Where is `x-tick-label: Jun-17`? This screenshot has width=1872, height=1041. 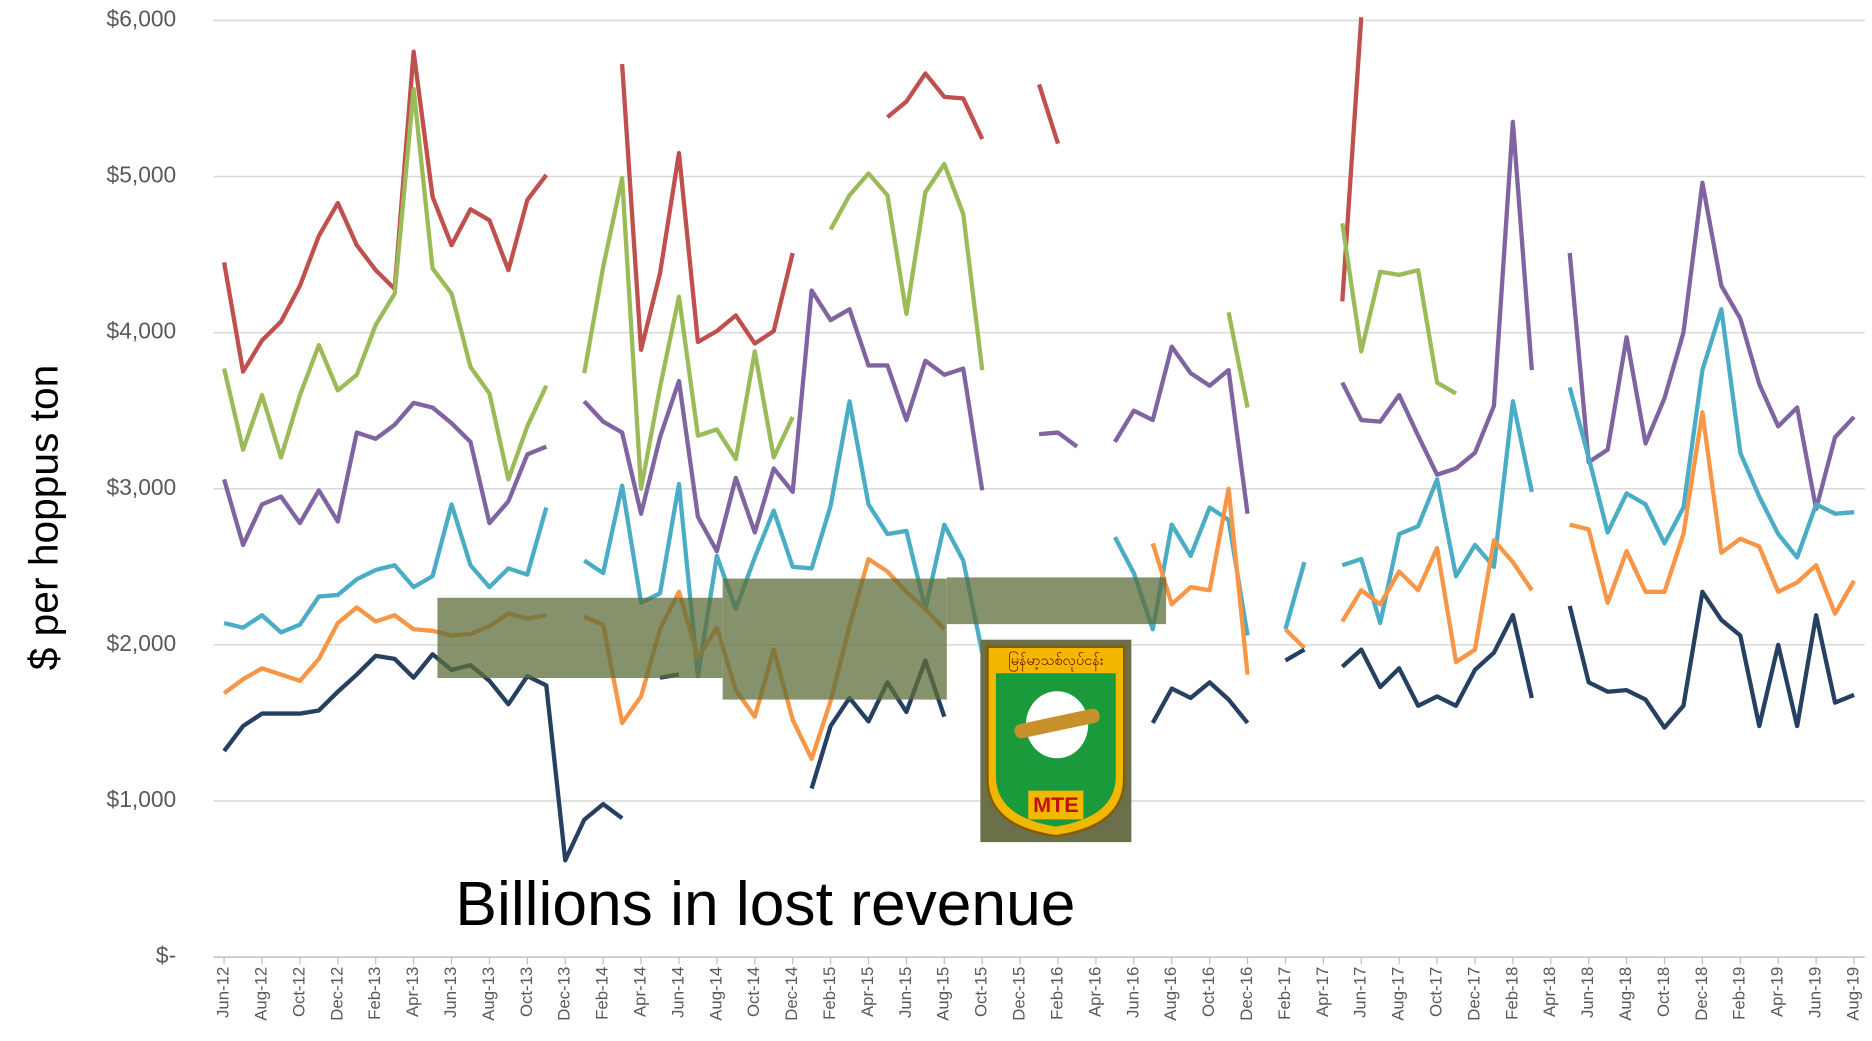 x-tick-label: Jun-17 is located at coordinates (1360, 992).